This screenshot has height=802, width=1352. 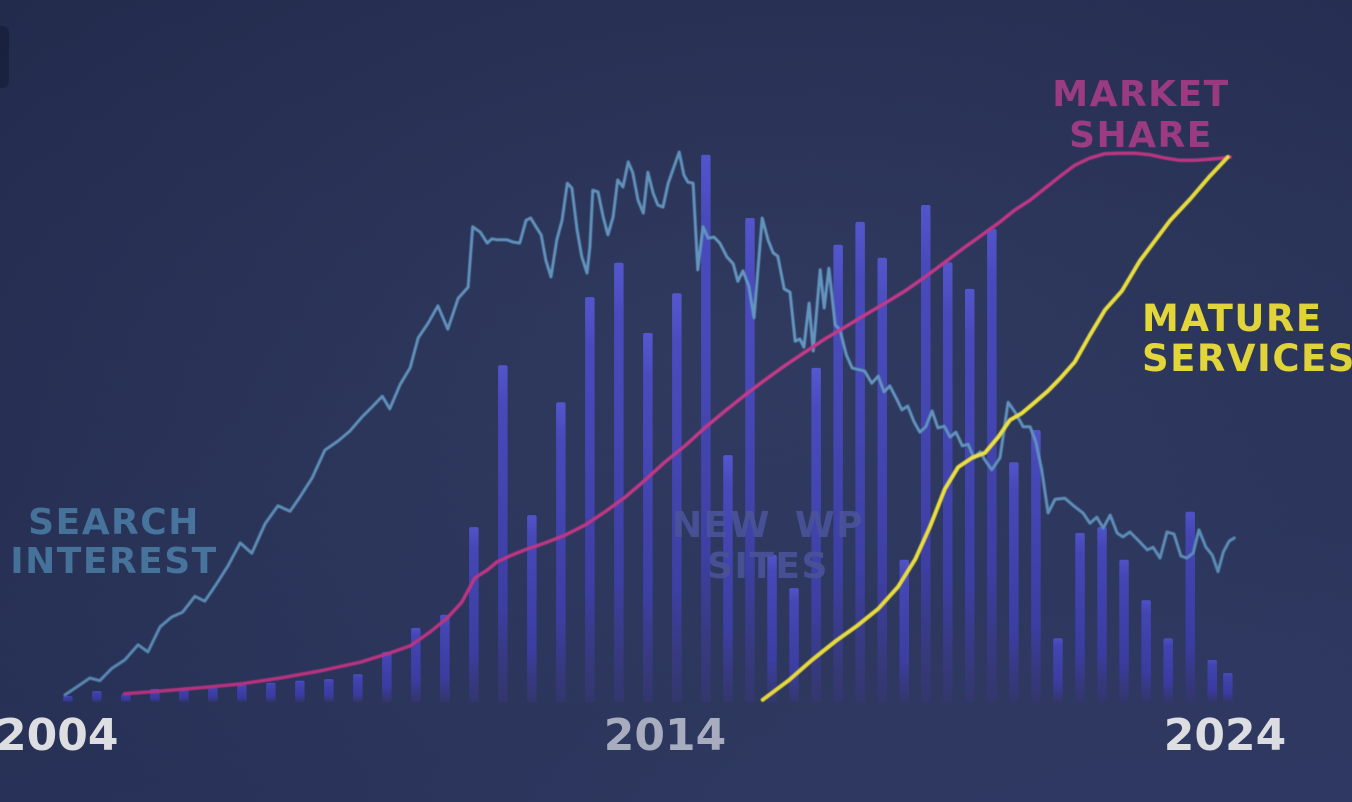 What do you see at coordinates (665, 735) in the screenshot?
I see `x-label-mid: 2014` at bounding box center [665, 735].